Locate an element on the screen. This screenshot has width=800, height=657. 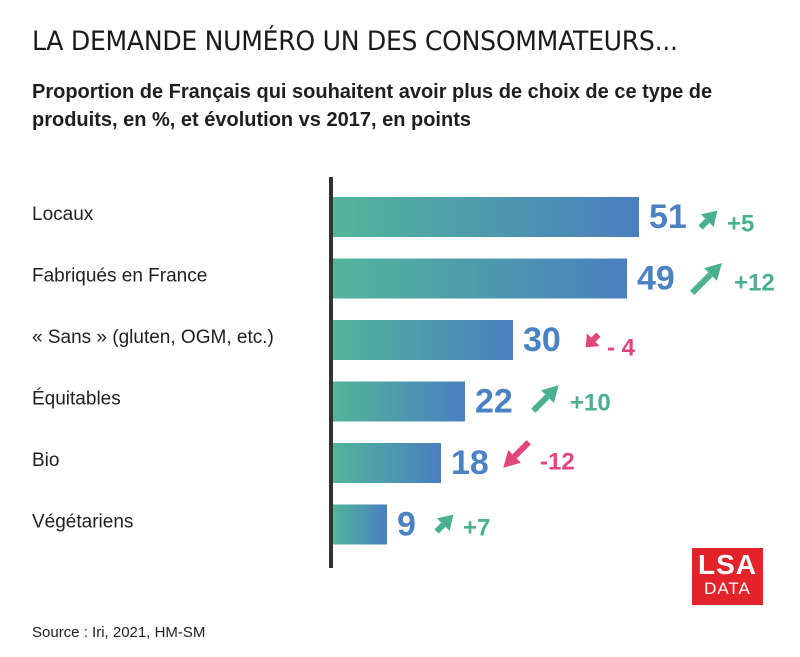
logo-line1: LSA is located at coordinates (727, 564).